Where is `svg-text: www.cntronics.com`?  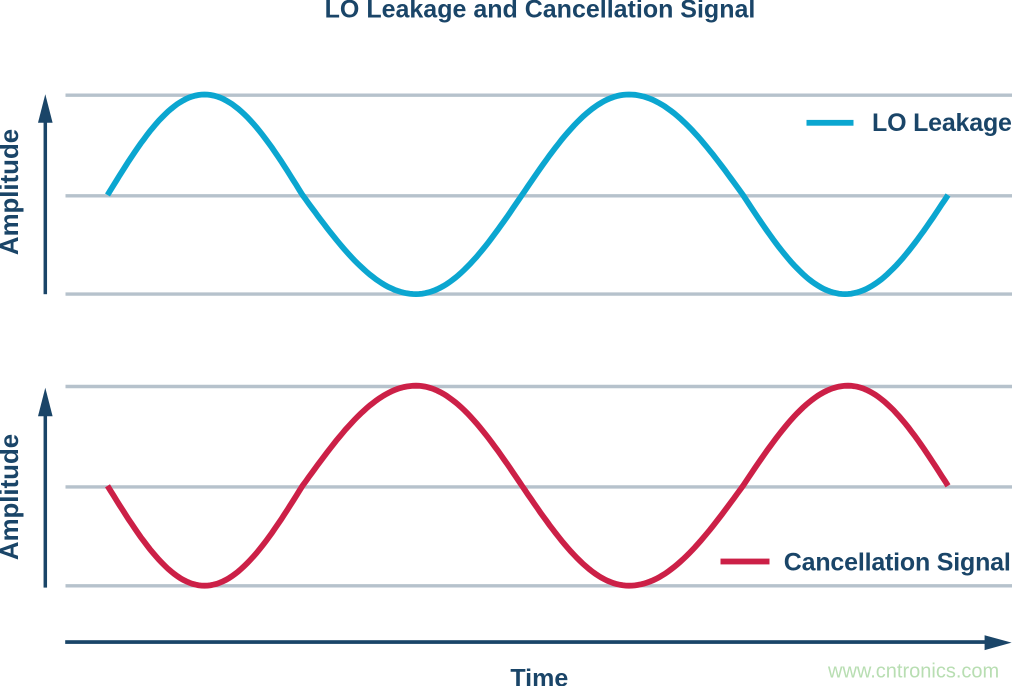 svg-text: www.cntronics.com is located at coordinates (913, 672).